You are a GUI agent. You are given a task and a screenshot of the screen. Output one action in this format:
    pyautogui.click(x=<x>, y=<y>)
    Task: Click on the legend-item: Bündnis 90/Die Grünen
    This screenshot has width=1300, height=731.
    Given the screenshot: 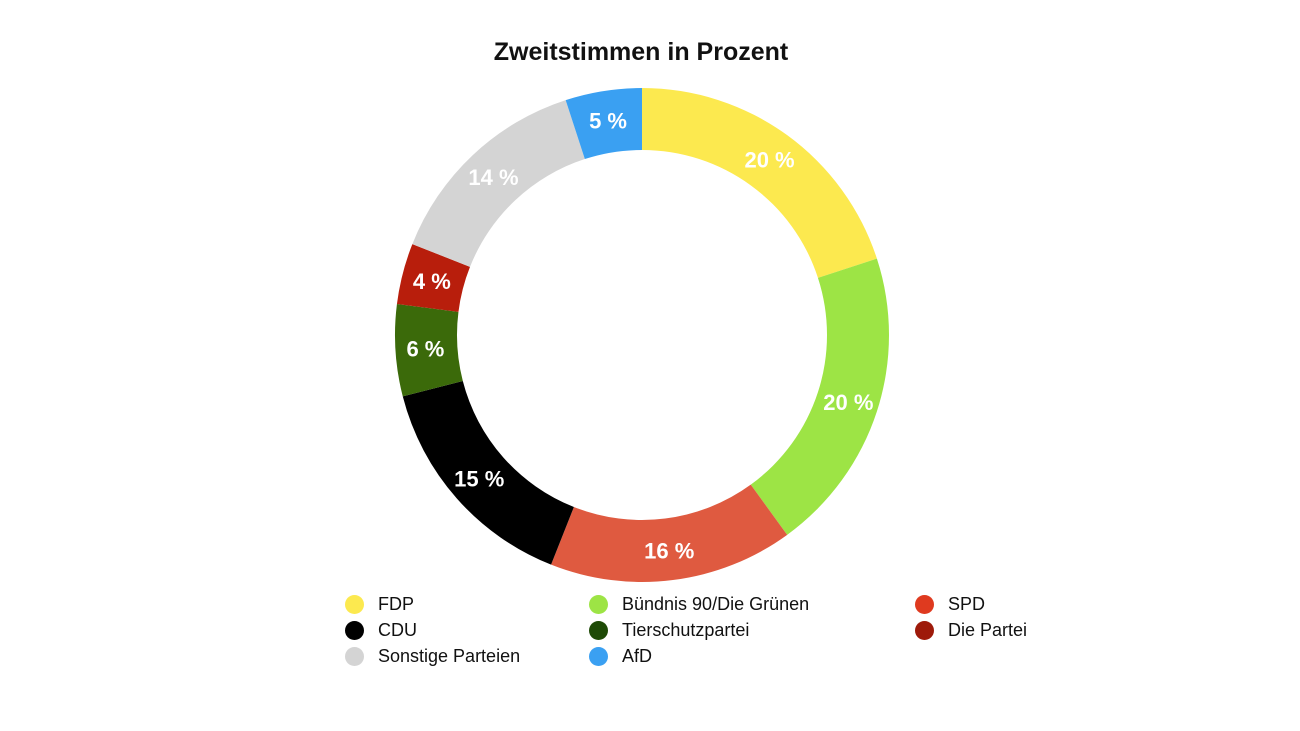 What is the action you would take?
    pyautogui.click(x=699, y=604)
    